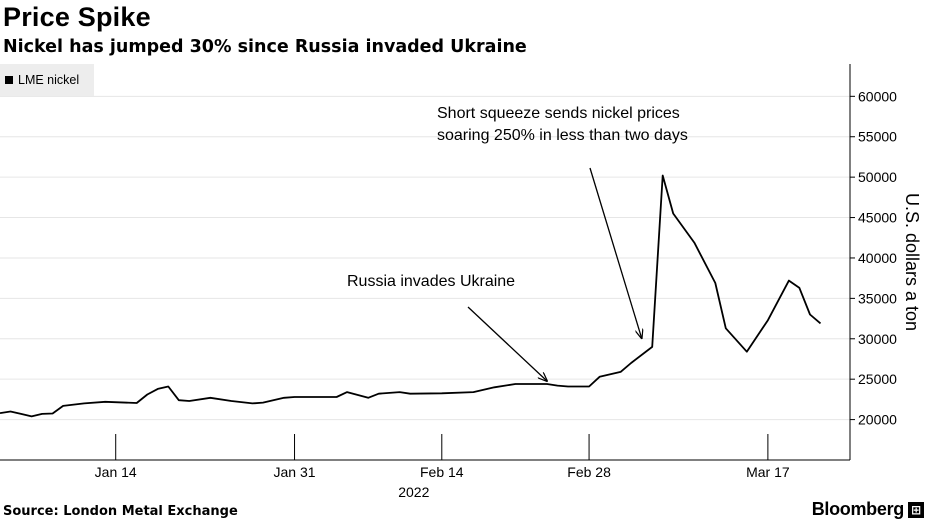 The image size is (930, 523). I want to click on y-tick-label: 55000, so click(877, 137).